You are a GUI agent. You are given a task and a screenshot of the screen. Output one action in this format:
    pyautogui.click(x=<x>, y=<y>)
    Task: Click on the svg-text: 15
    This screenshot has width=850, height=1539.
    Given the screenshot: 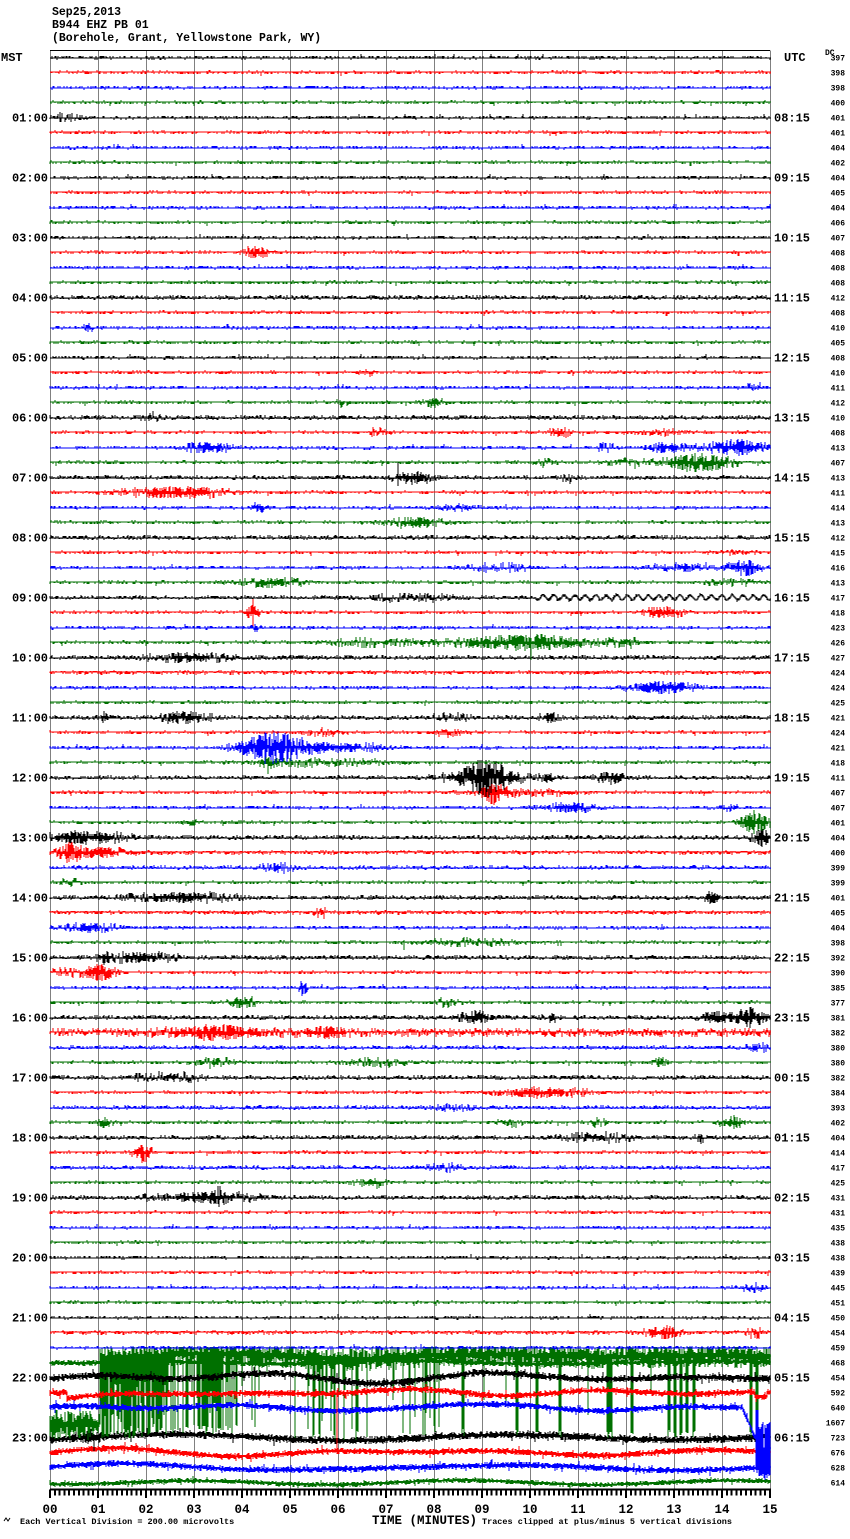 What is the action you would take?
    pyautogui.click(x=769, y=1510)
    